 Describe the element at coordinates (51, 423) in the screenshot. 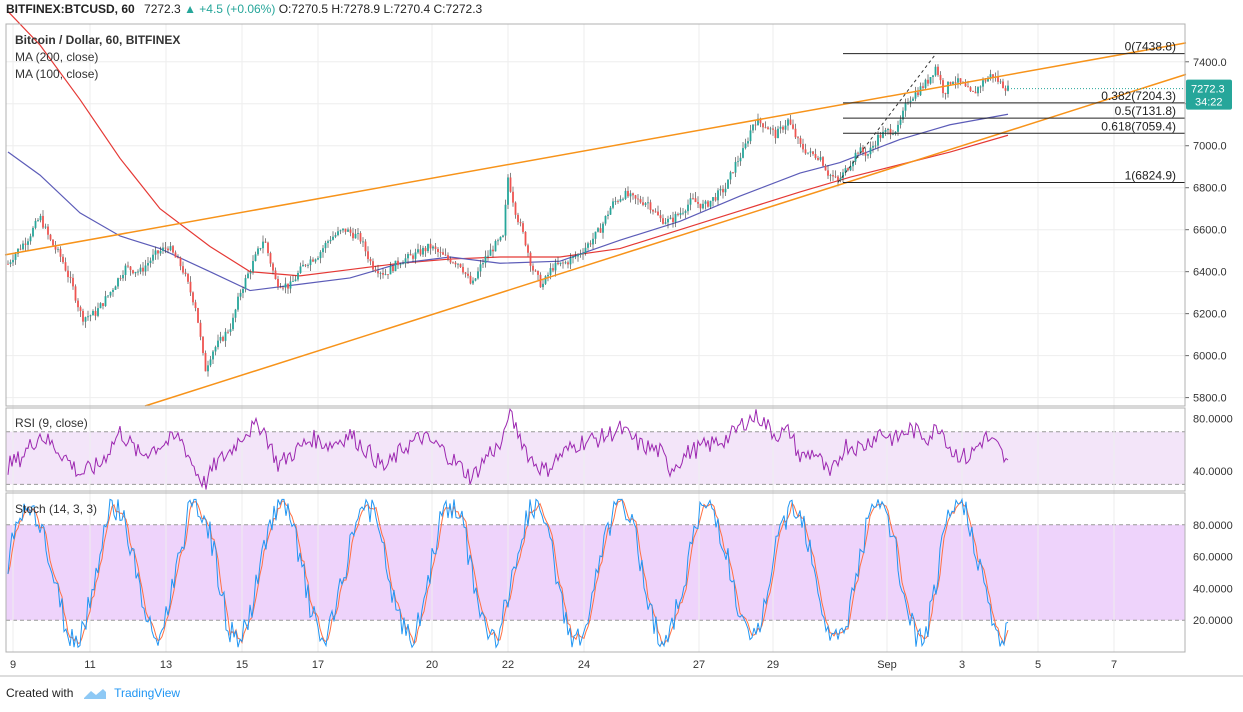

I see `rsi-legend: RSI (9, close)` at that location.